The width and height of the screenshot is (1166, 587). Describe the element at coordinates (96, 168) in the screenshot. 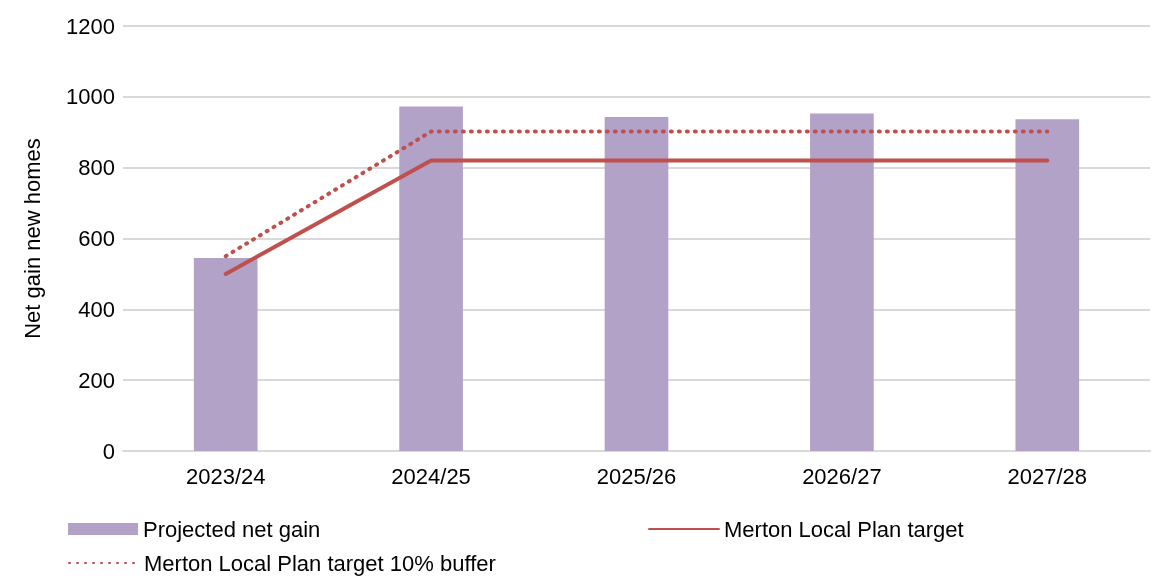

I see `y-tick-label: 800` at that location.